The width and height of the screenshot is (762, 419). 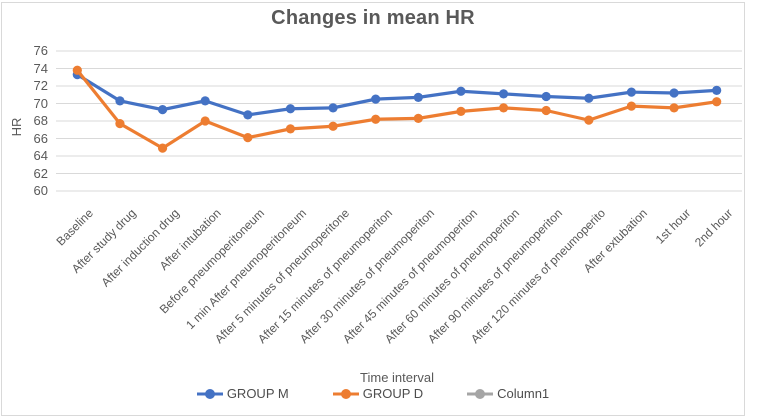 I want to click on series-line-group-m, so click(x=397, y=95).